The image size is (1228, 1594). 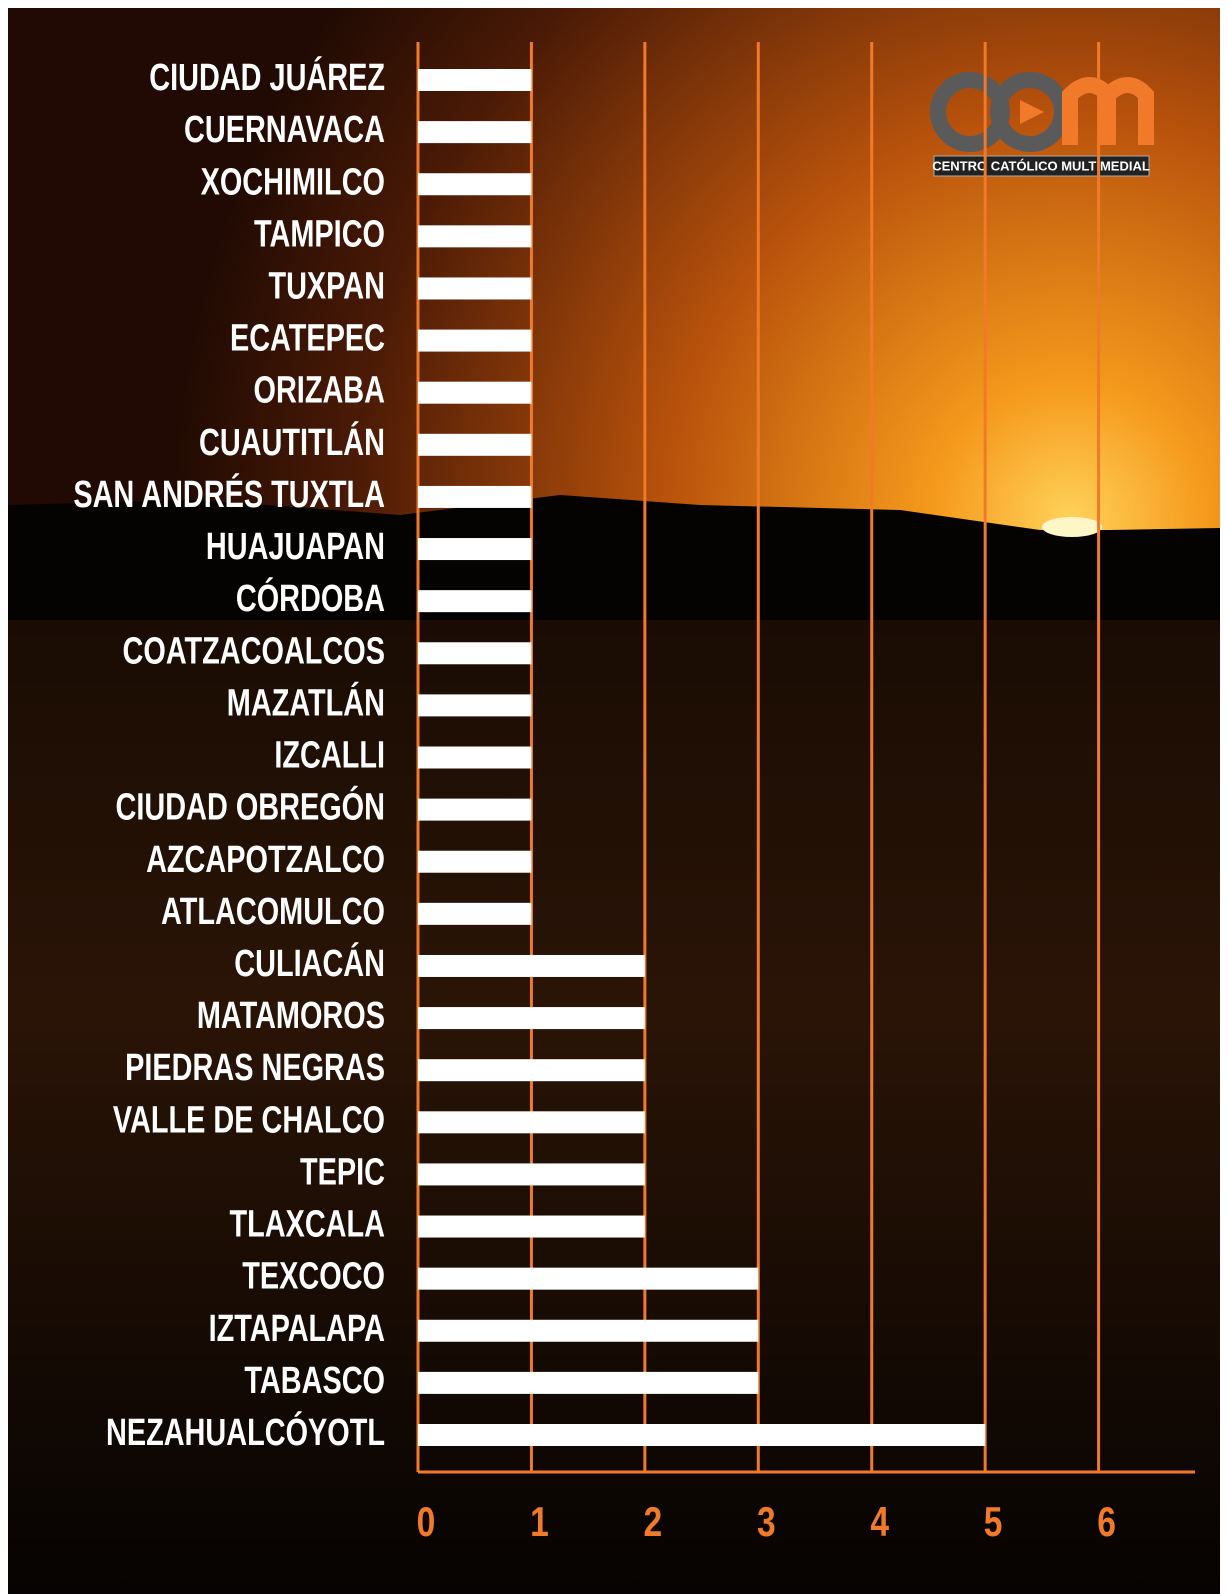 What do you see at coordinates (306, 703) in the screenshot?
I see `y-tick-label: MAZATLÁN` at bounding box center [306, 703].